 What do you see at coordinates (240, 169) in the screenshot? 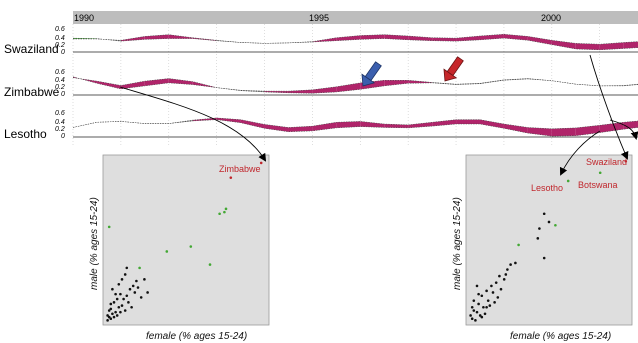
I see `annotation-zimbabwe: Zimbabwe` at bounding box center [240, 169].